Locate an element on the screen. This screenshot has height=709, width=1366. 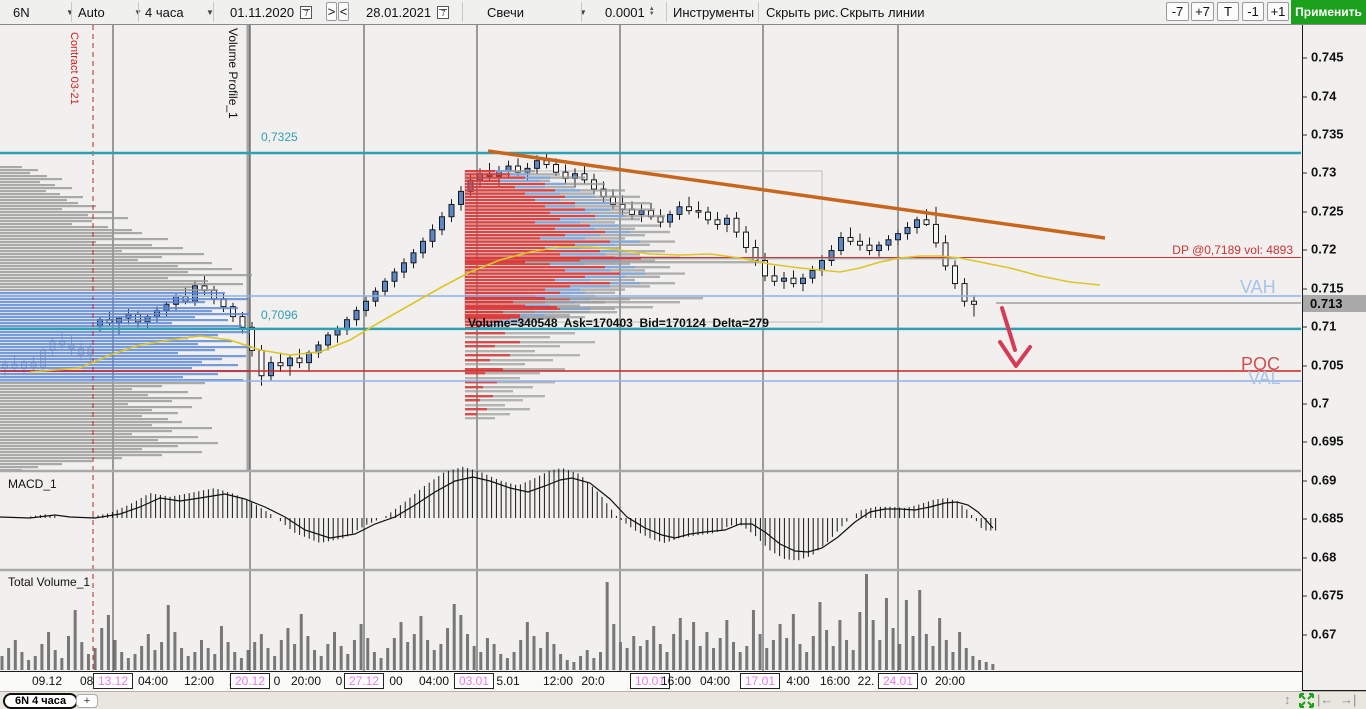
spinner-arrows-icon: ▲ ▼ is located at coordinates (651, 11).